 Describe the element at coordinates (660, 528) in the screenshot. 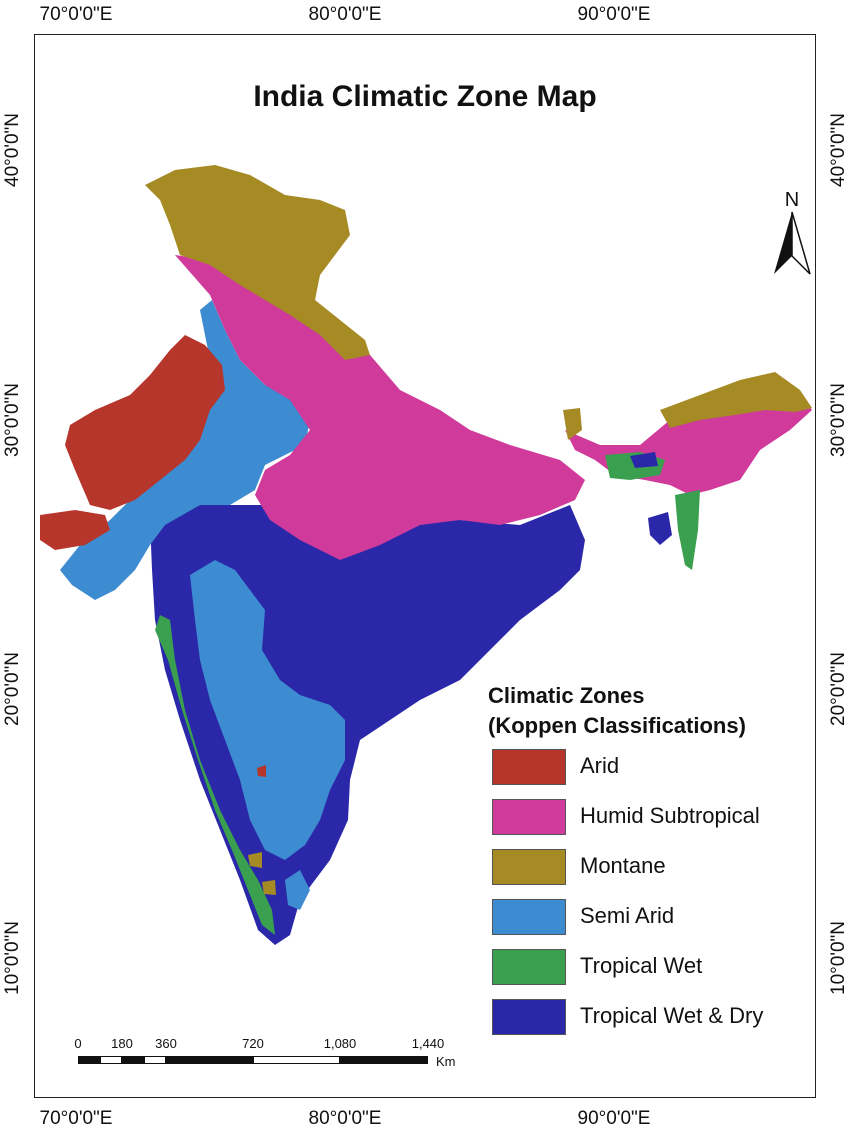

I see `zone-tropical-wet-dry-tripura` at that location.